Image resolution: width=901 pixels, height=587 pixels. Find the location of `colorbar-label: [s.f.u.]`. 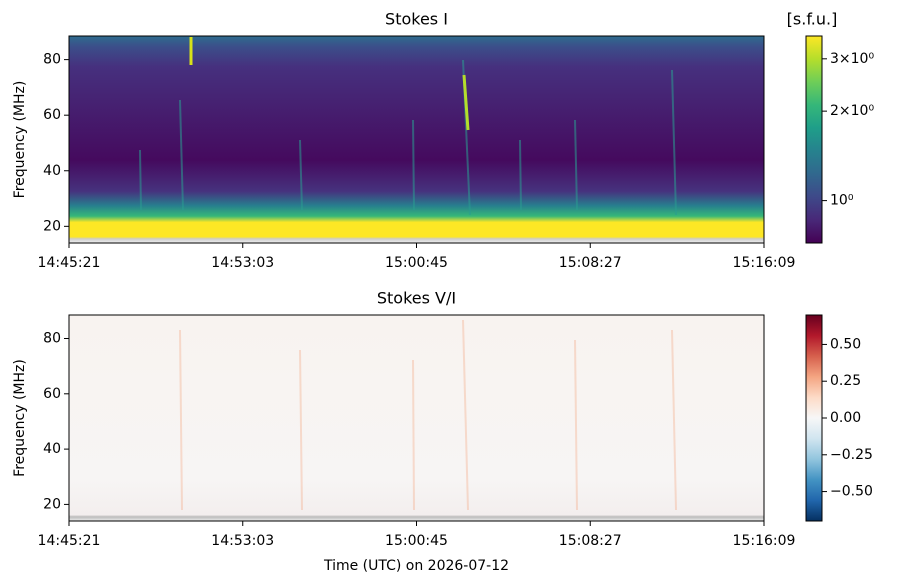

colorbar-label: [s.f.u.] is located at coordinates (812, 19).